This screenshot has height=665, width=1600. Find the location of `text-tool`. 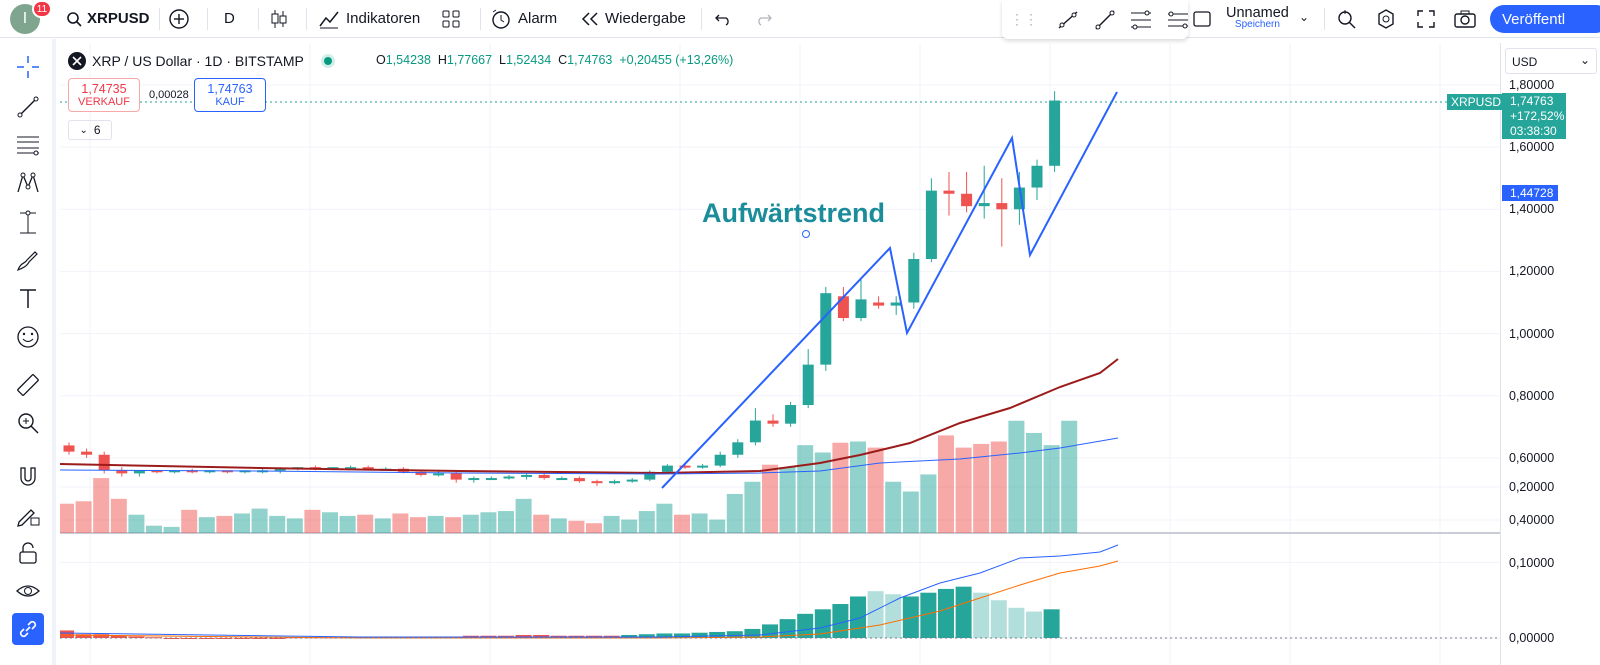

text-tool is located at coordinates (28, 299).